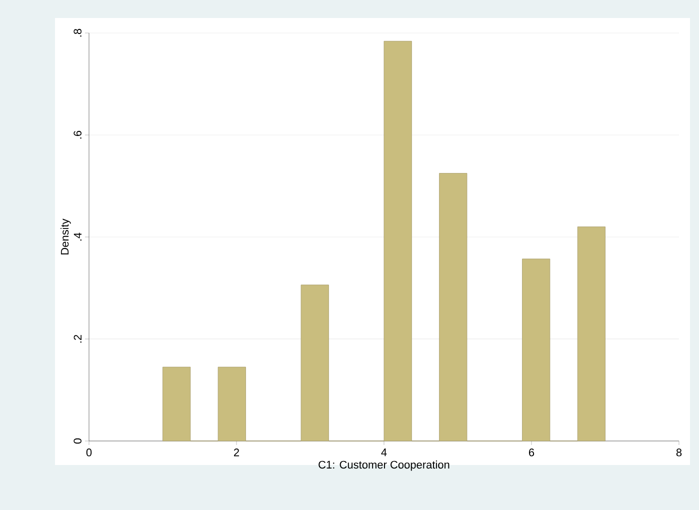  I want to click on x-tick-label: 2, so click(237, 452).